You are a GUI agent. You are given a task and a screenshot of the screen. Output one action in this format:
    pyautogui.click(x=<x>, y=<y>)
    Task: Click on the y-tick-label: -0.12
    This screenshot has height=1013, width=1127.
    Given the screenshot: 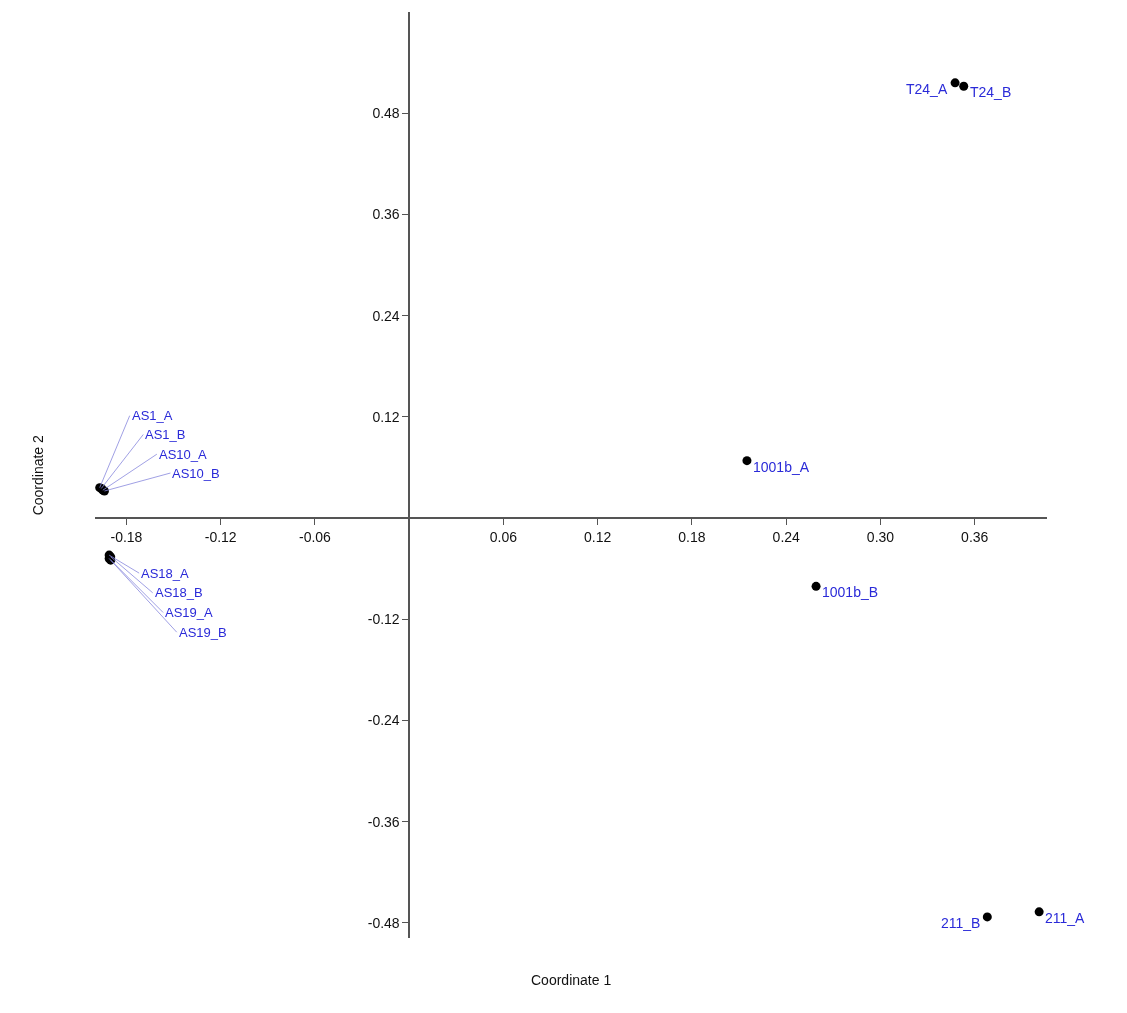 What is the action you would take?
    pyautogui.click(x=383, y=619)
    